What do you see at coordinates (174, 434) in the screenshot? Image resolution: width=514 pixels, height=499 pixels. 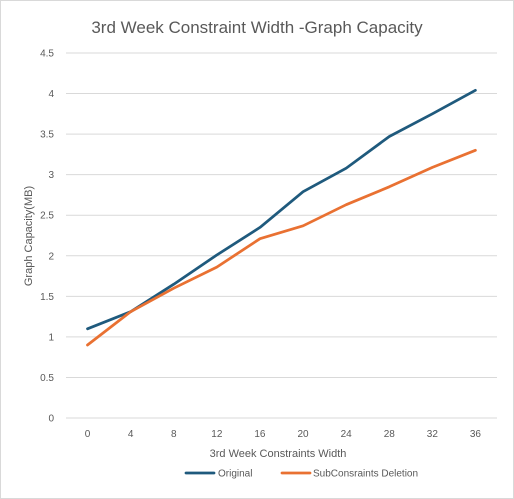 I see `x-tick-label: 8` at bounding box center [174, 434].